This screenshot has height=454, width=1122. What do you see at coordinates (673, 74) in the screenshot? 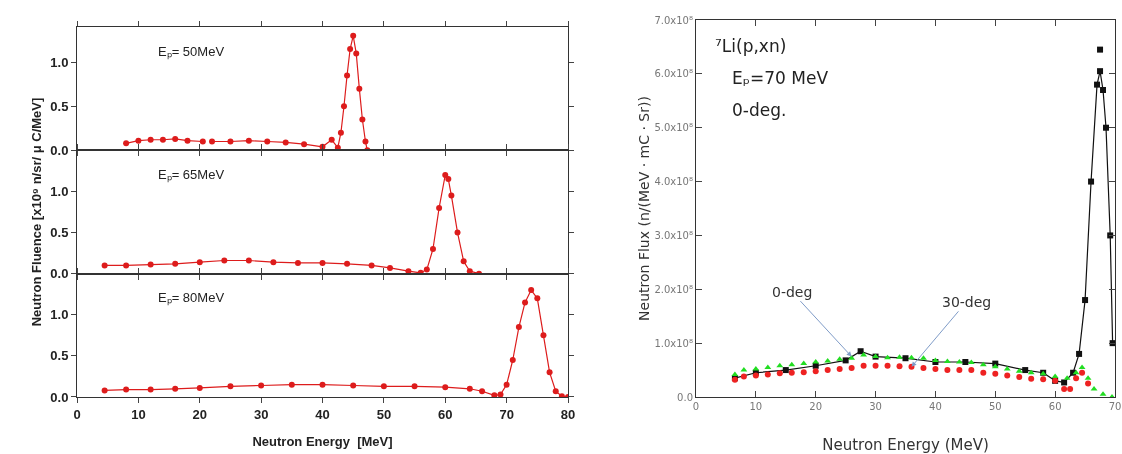
I see `y-tick-label: 6.0x10⁸` at bounding box center [673, 74].